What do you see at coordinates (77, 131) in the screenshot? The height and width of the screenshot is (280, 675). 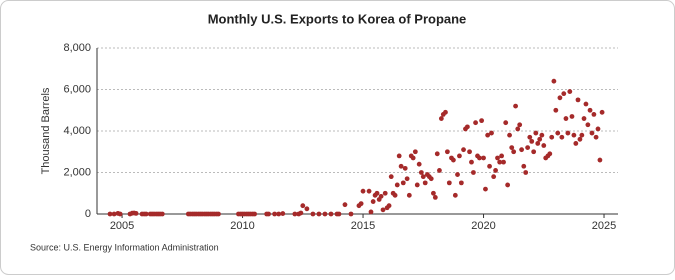 I see `y-tick-label: 4,000` at bounding box center [77, 131].